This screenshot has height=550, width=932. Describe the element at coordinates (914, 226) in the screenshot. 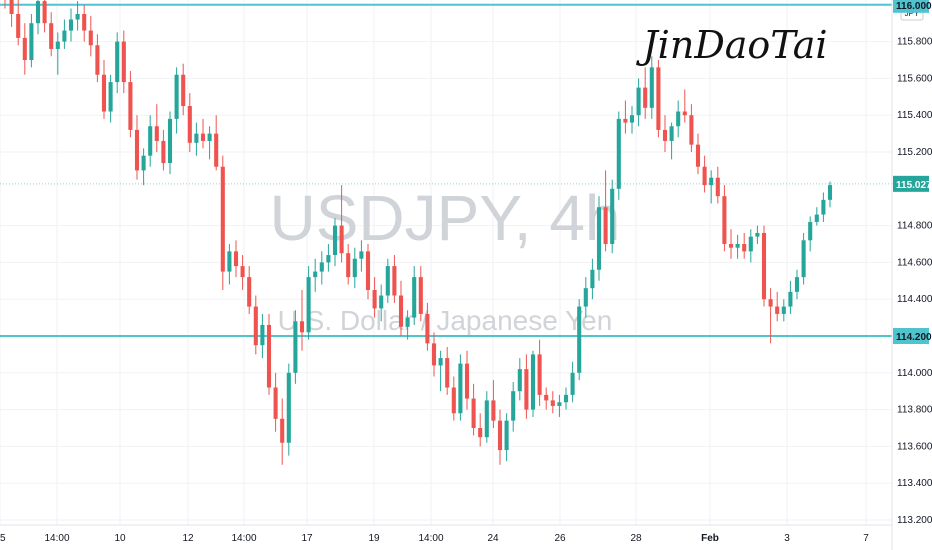

I see `price-tick-label: 114.800` at that location.